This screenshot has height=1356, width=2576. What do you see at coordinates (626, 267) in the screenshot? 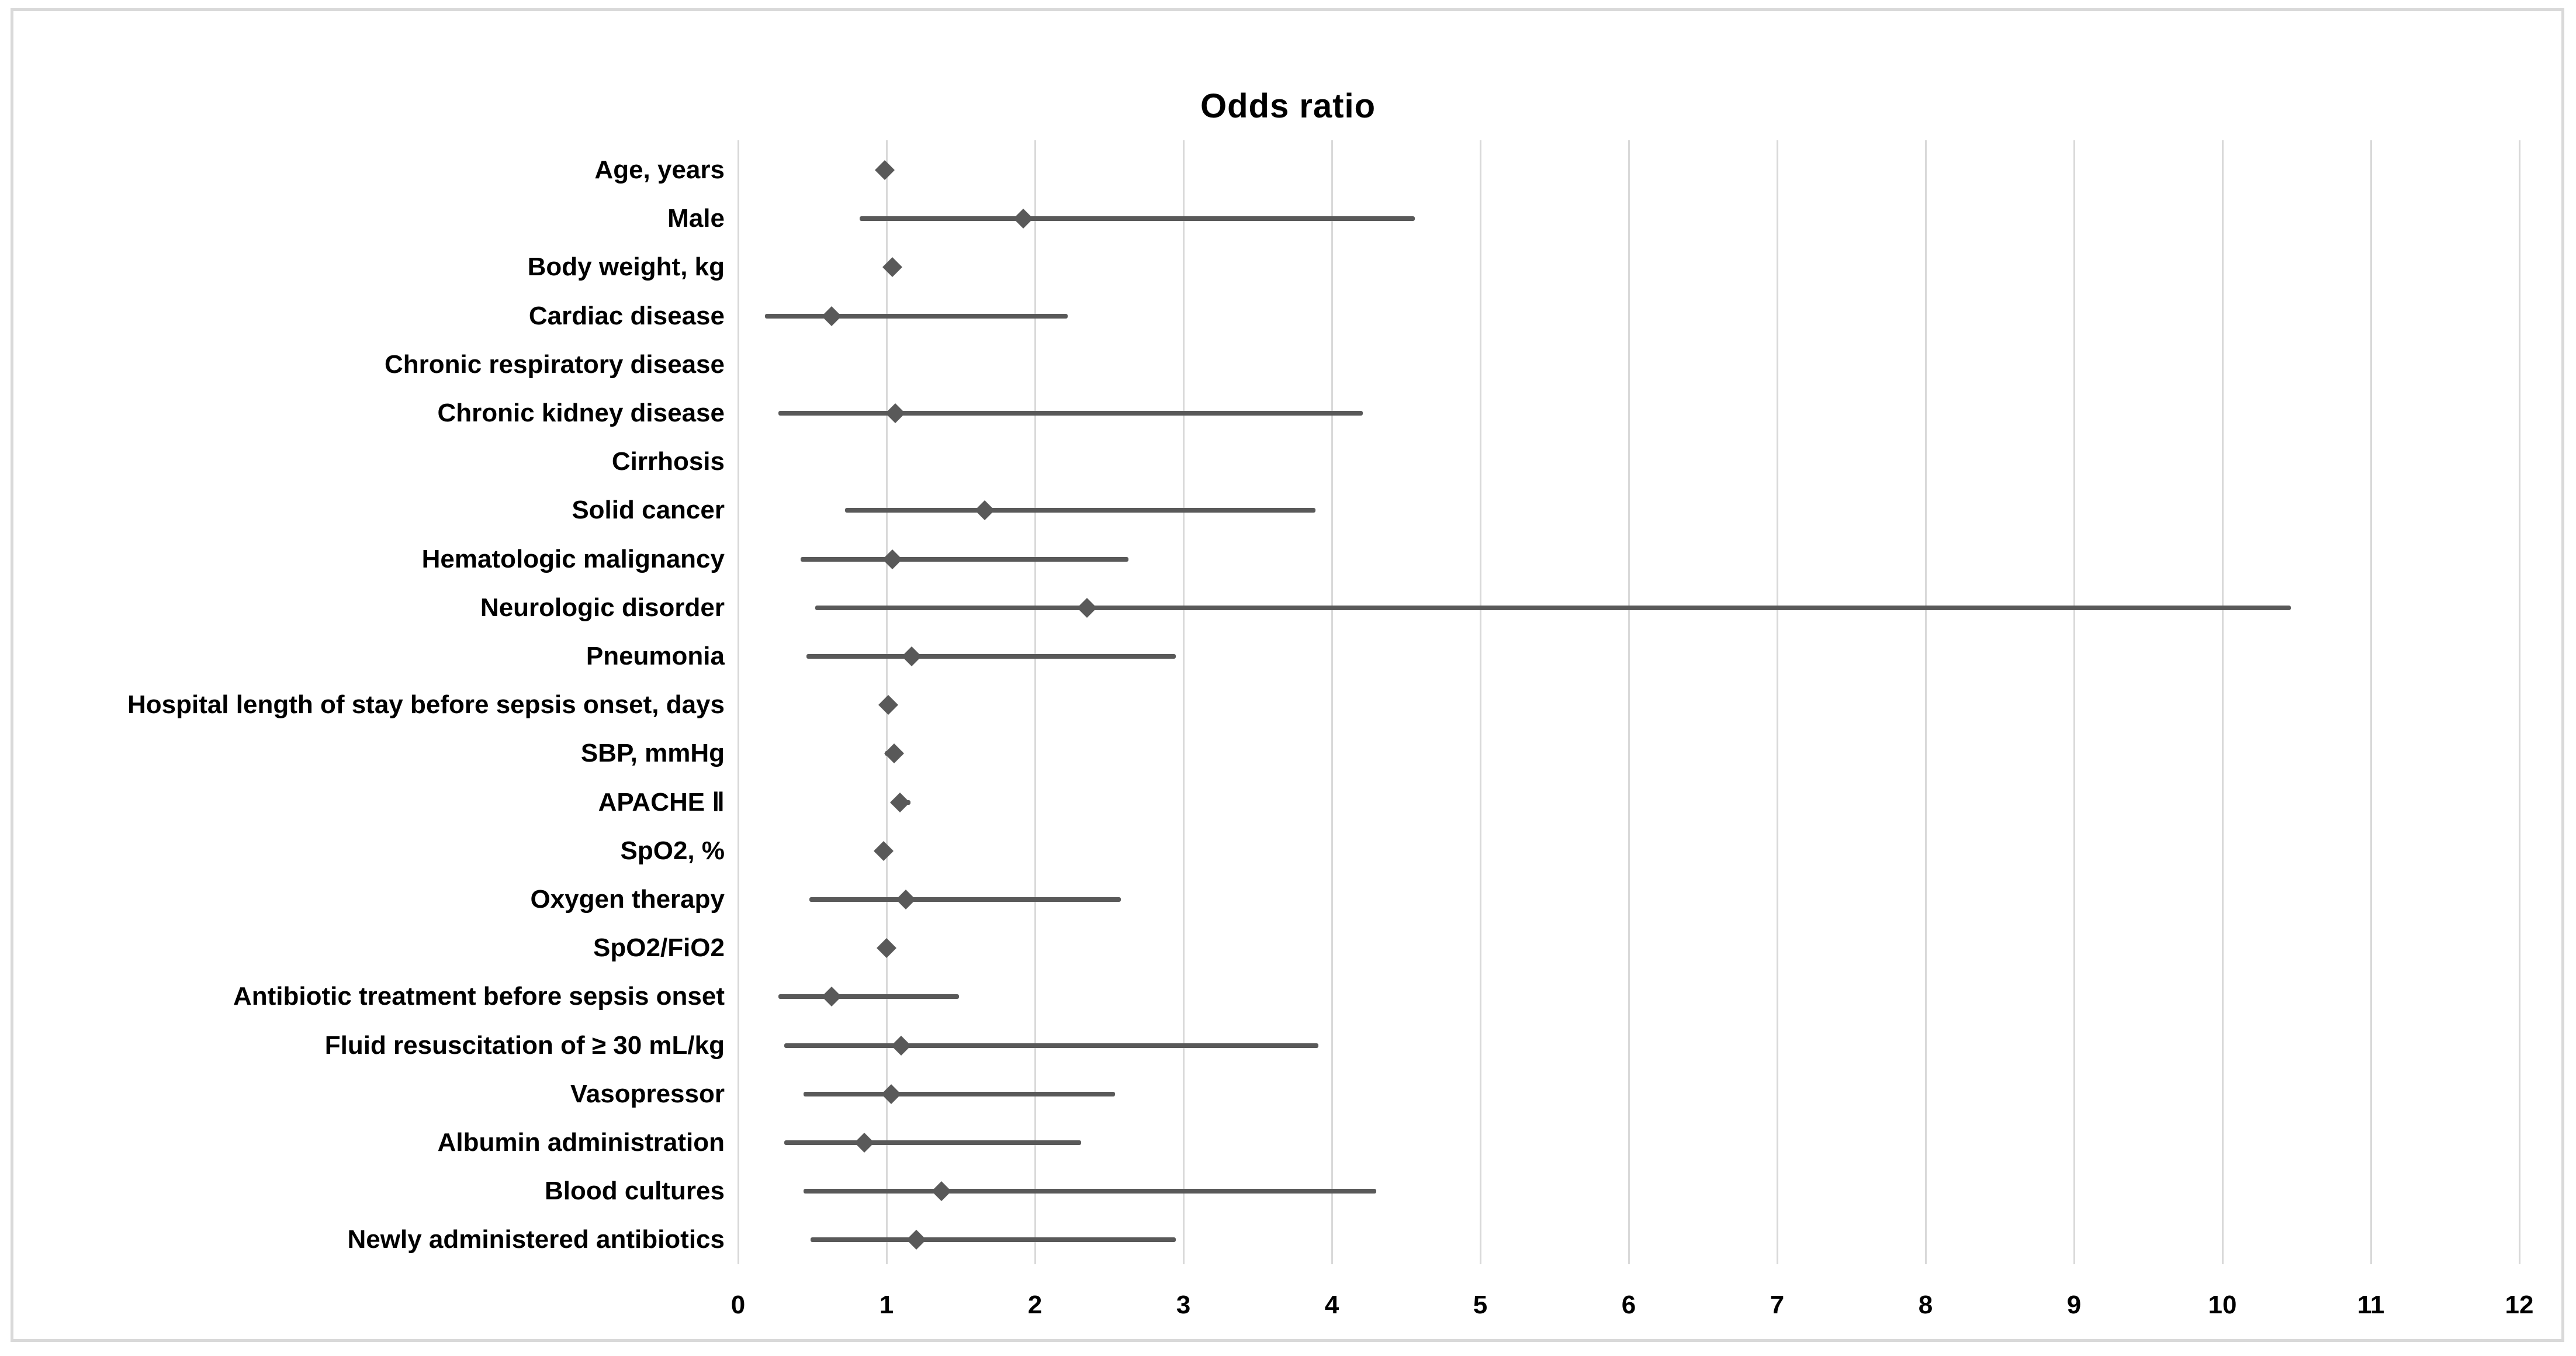
I see `row-label: Body weight, kg` at bounding box center [626, 267].